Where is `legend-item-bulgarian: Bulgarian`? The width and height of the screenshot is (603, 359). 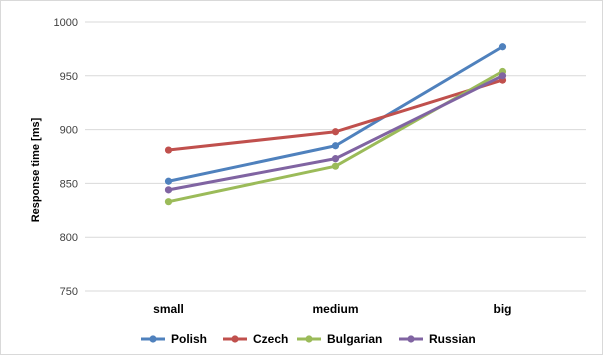 legend-item-bulgarian: Bulgarian is located at coordinates (339, 339).